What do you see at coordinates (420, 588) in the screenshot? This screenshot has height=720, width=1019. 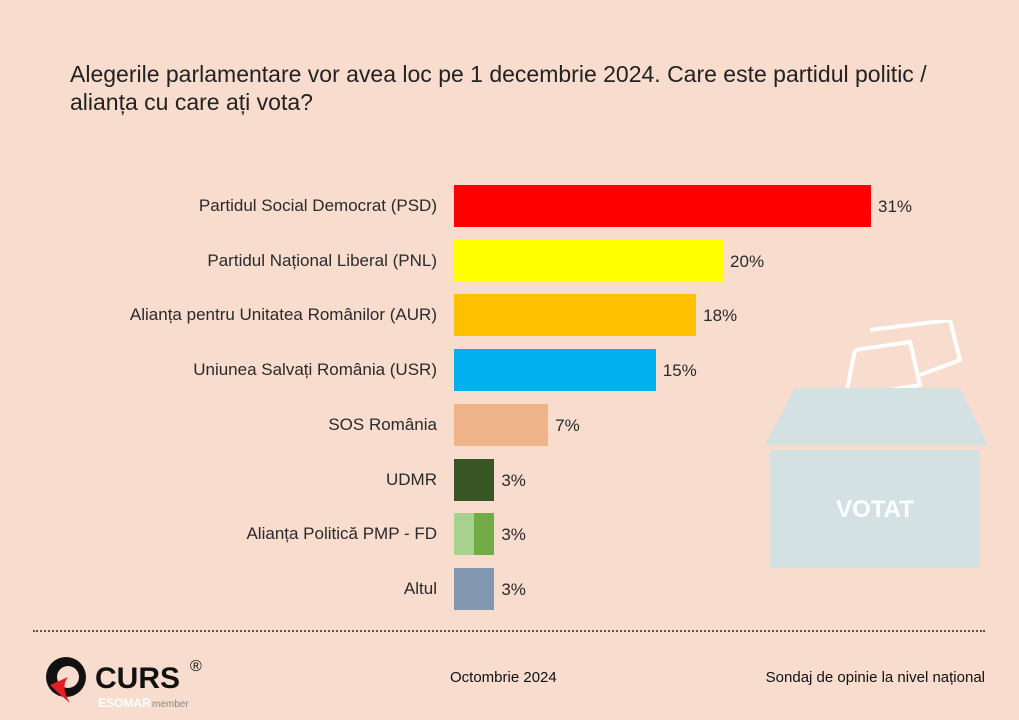 I see `category-label: Altul` at bounding box center [420, 588].